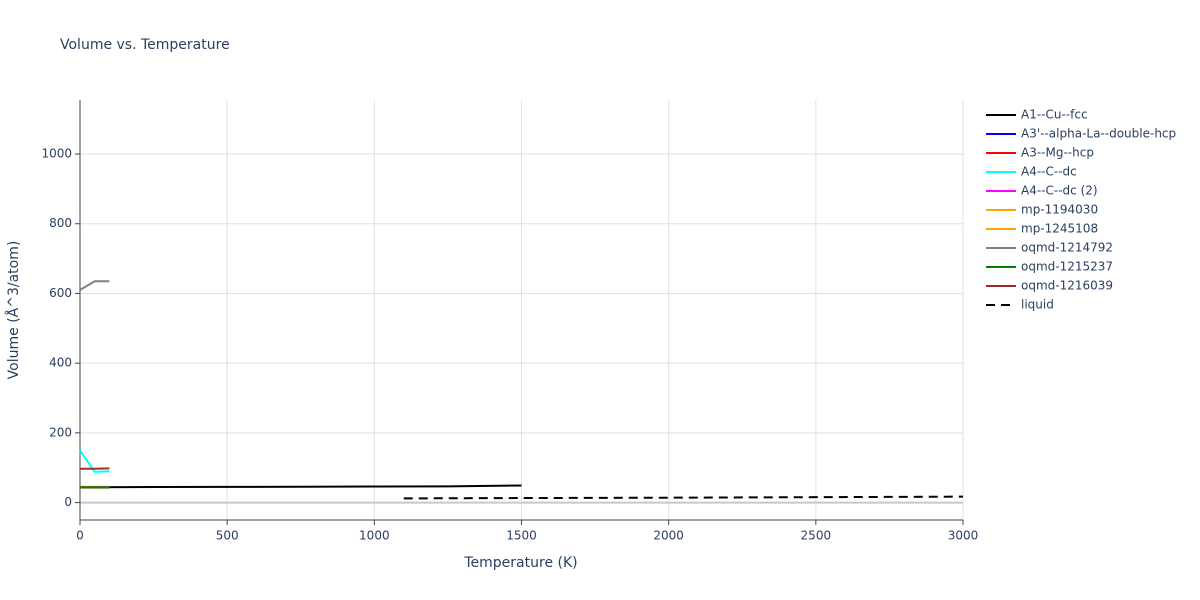 The height and width of the screenshot is (600, 1200). I want to click on x-axis-title: Temperature (K), so click(520, 563).